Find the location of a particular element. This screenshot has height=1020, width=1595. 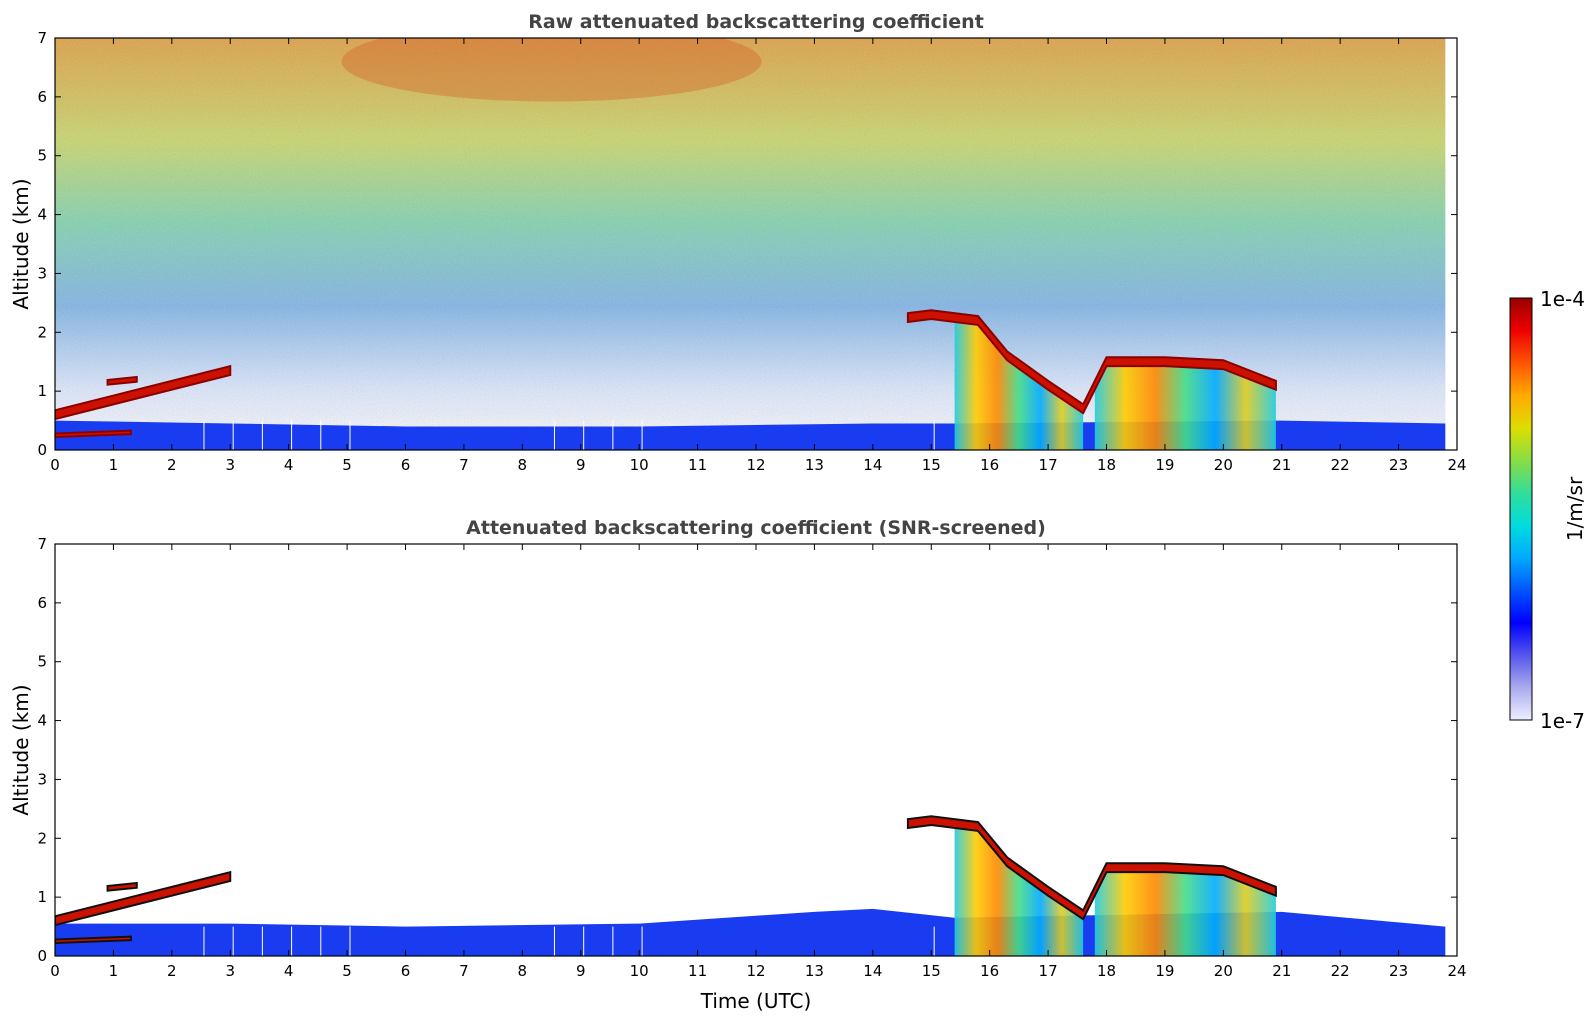

panel-screened-x-label: Time (UTC) is located at coordinates (756, 1001).